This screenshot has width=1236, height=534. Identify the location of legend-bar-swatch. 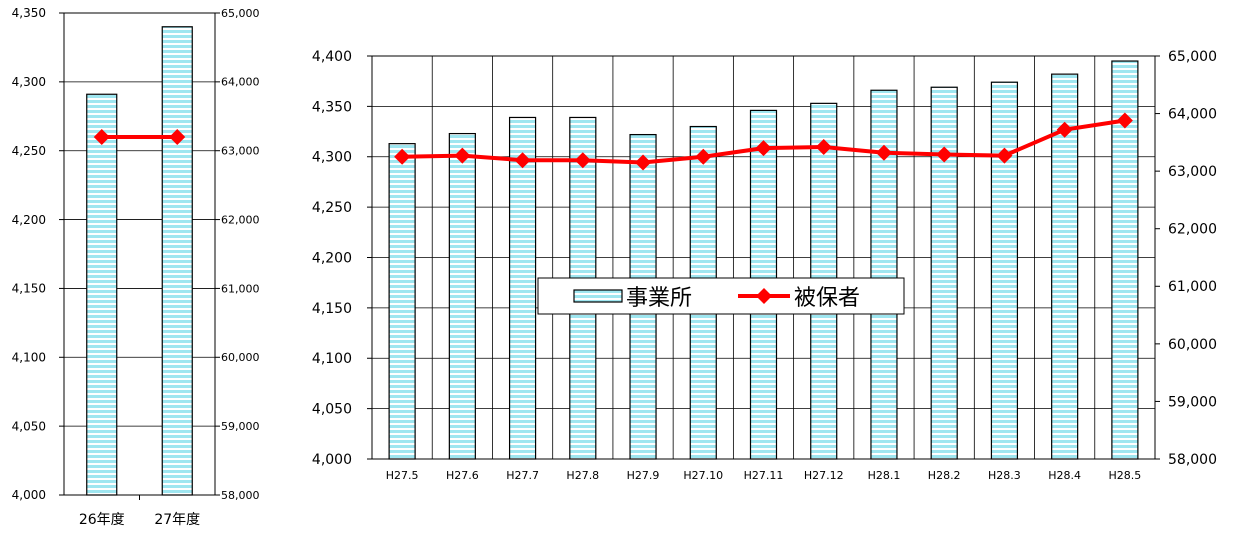
(598, 296).